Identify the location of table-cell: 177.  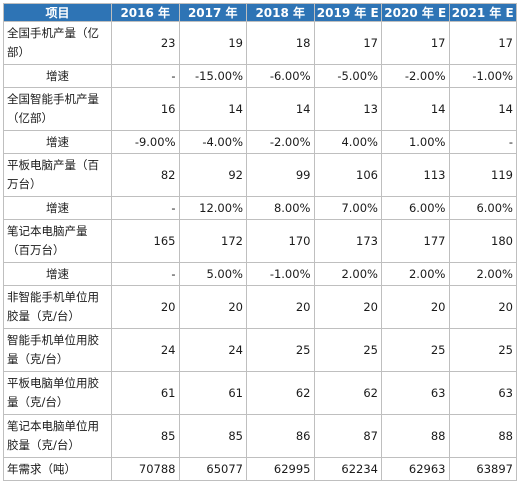
(415, 241).